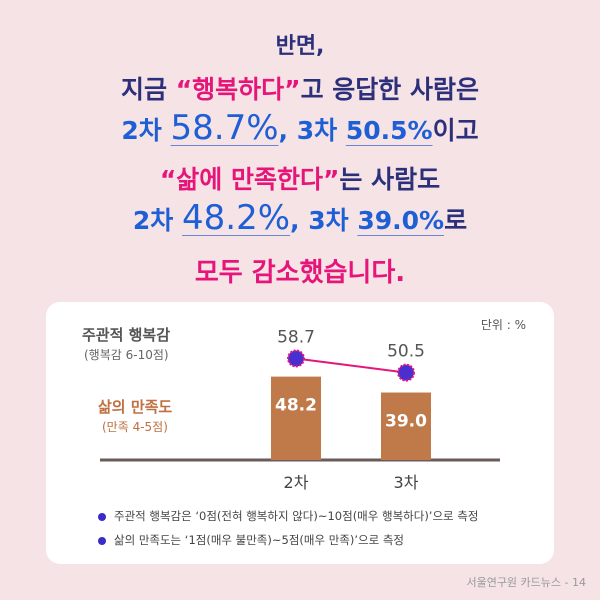  Describe the element at coordinates (389, 130) in the screenshot. I see `happy-3rd-value: 50.5%` at that location.